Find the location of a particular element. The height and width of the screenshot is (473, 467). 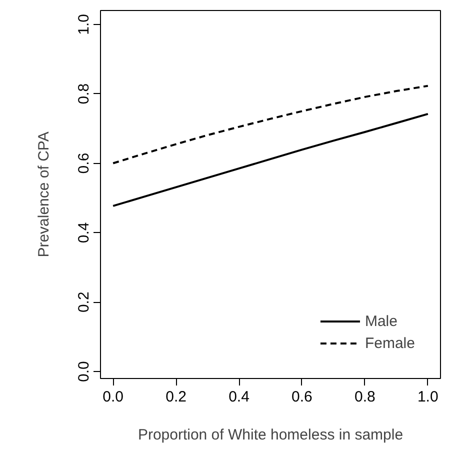

x-tick-label: 0.4 is located at coordinates (239, 397).